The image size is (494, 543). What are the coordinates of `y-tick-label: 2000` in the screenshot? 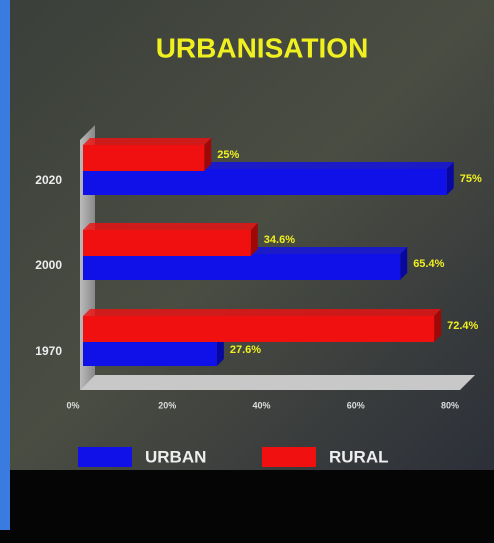 It's located at (48, 265).